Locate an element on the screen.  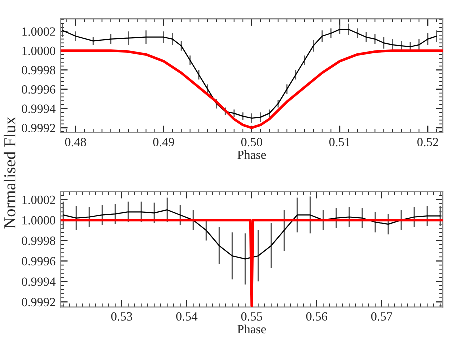
line-series is located at coordinates (251, 235).